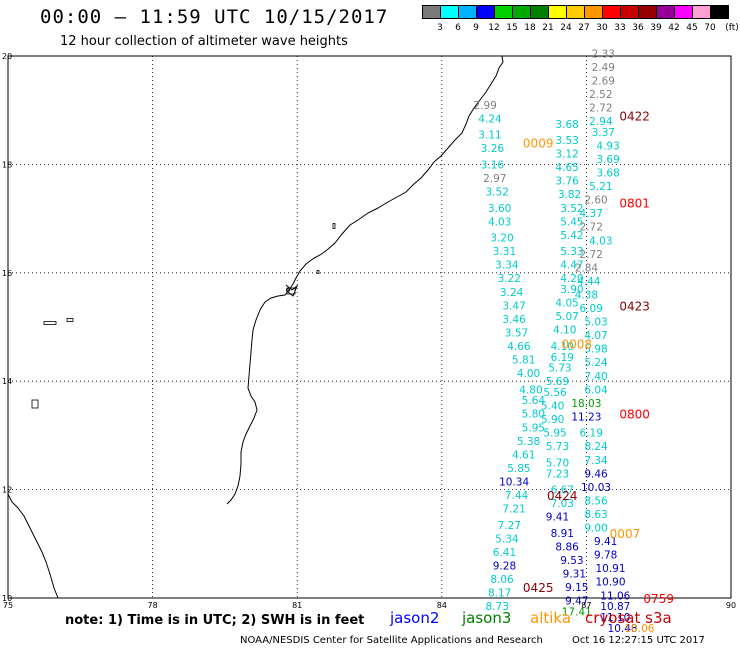 This screenshot has height=650, width=740. I want to click on colorbar-tick-label: 39, so click(656, 28).